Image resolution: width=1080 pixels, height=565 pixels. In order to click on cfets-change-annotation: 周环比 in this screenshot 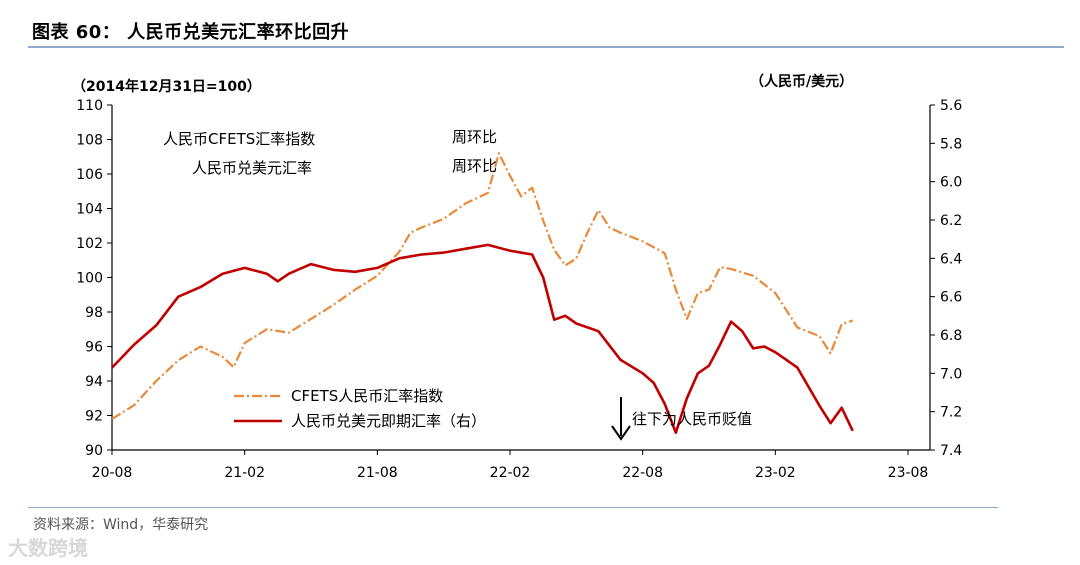, I will do `click(474, 137)`.